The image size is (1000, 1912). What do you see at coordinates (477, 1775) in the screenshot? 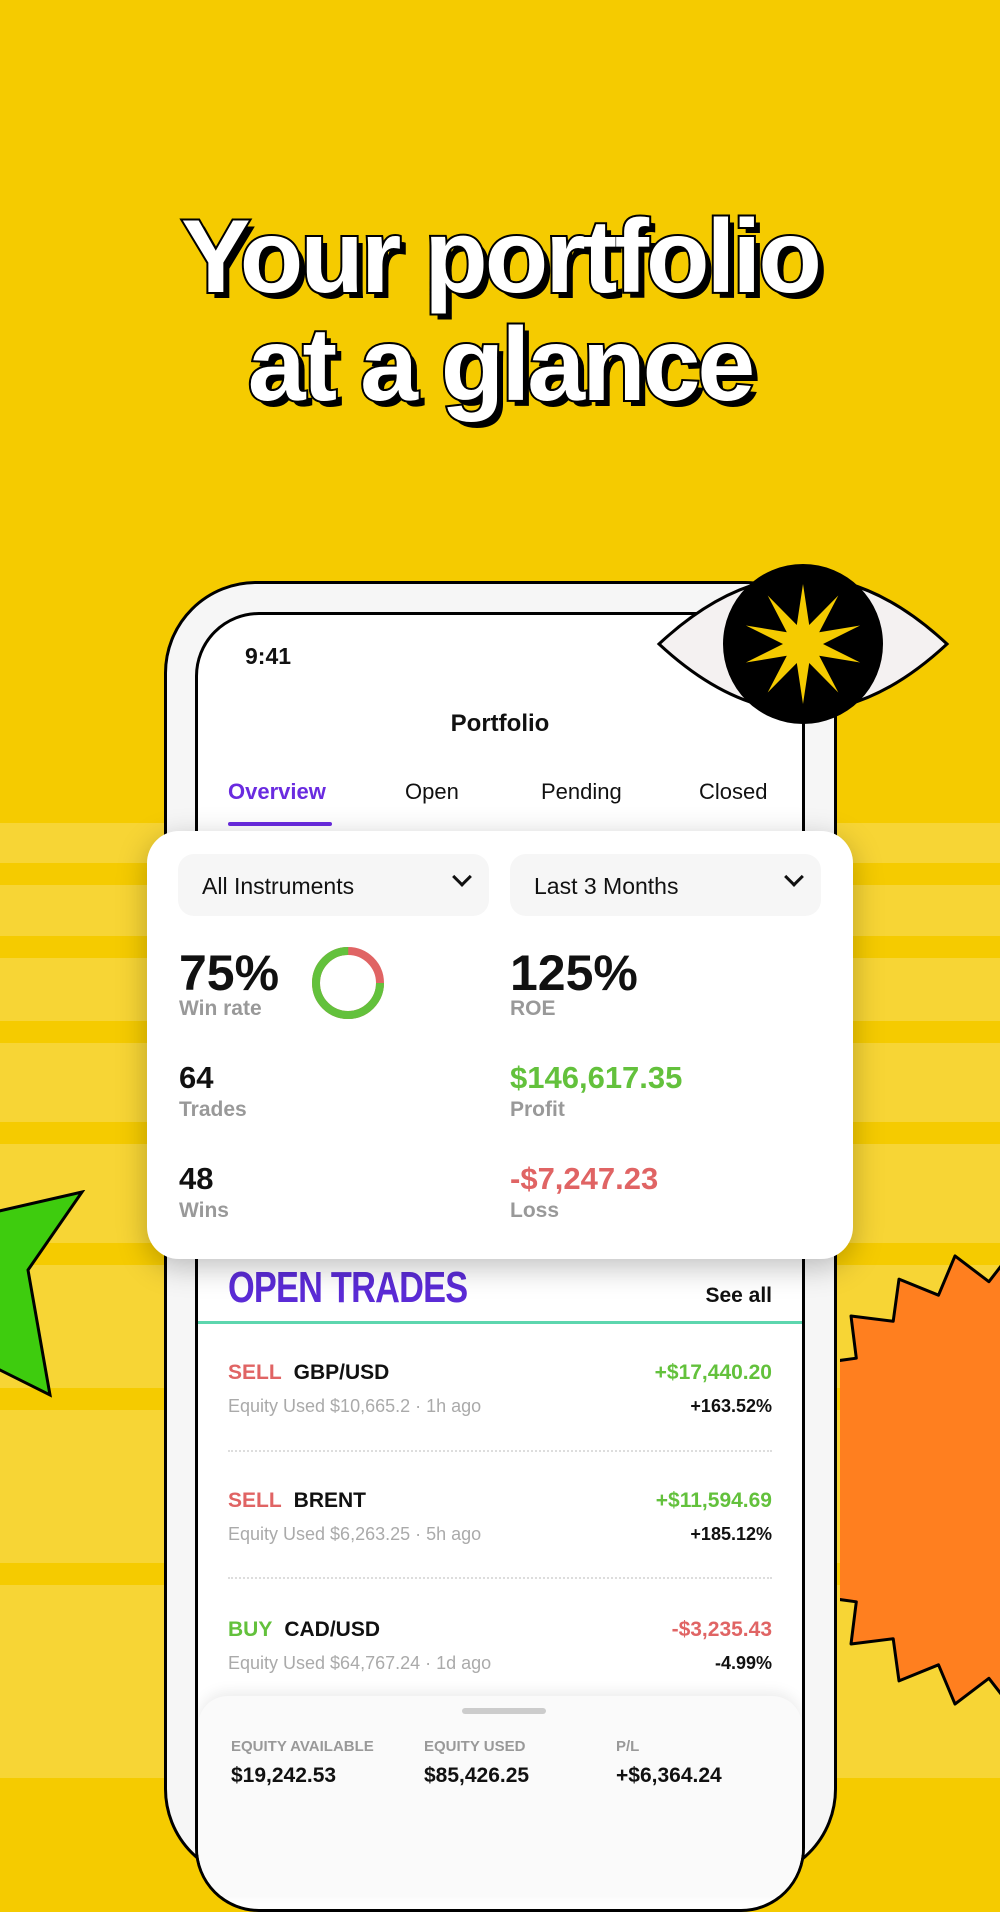
I see `equity-used-value: $85,426.25` at bounding box center [477, 1775].